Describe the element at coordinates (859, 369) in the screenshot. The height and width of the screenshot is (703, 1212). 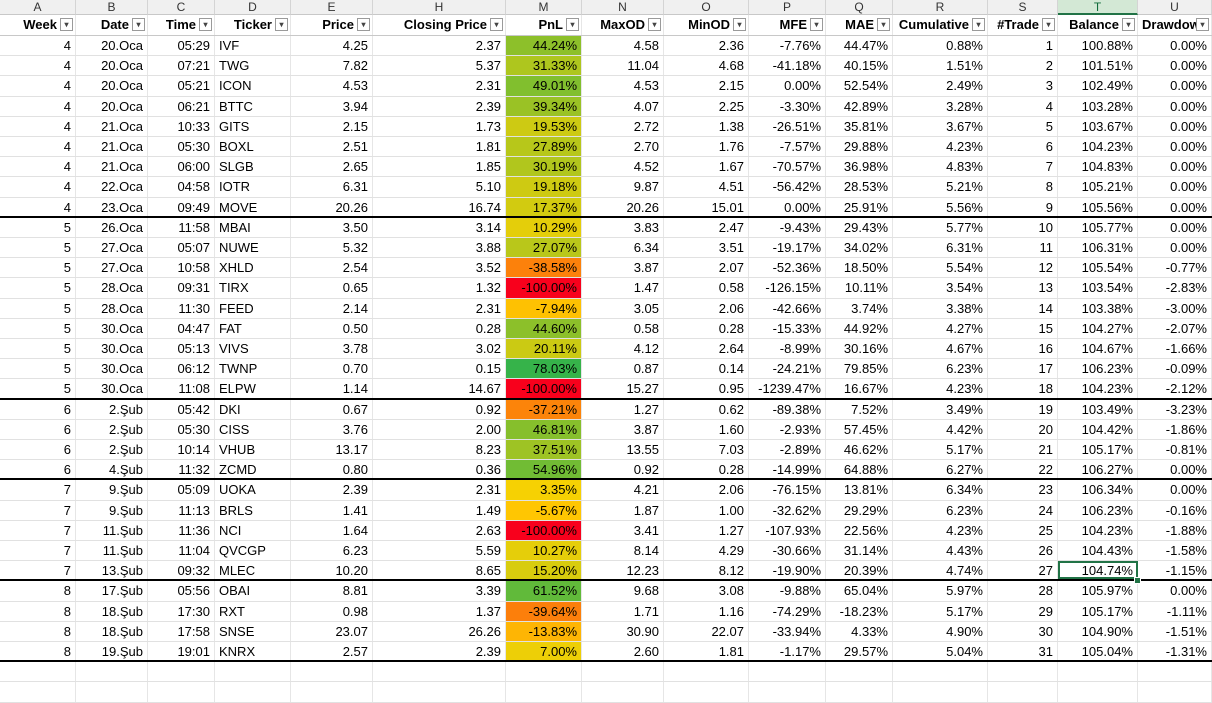
I see `cell-mae: 79.85%` at that location.